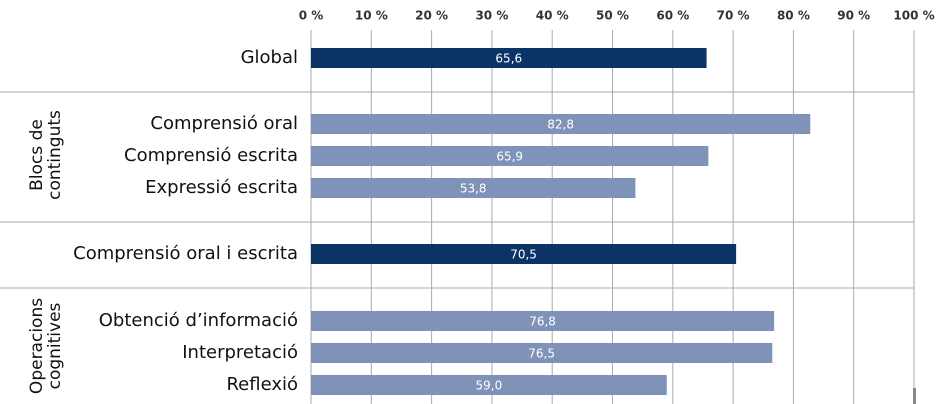 The image size is (946, 404). What do you see at coordinates (37, 346) in the screenshot?
I see `group-label-line: Operacions` at bounding box center [37, 346].